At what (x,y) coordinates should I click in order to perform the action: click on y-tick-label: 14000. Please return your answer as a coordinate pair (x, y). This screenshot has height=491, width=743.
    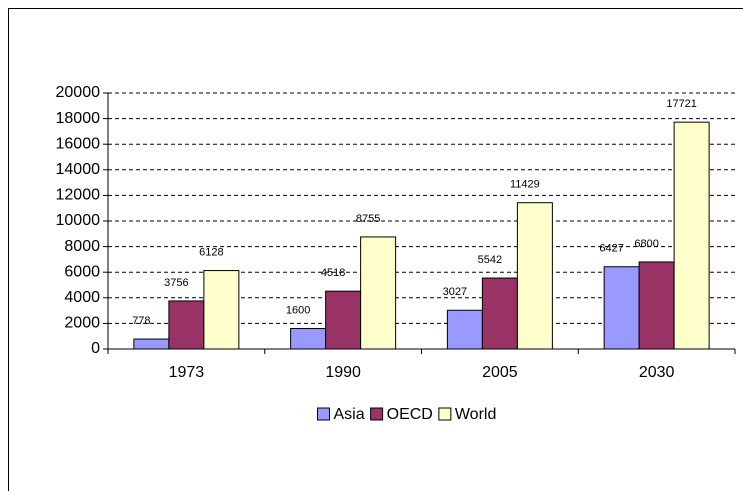
    Looking at the image, I should click on (78, 169).